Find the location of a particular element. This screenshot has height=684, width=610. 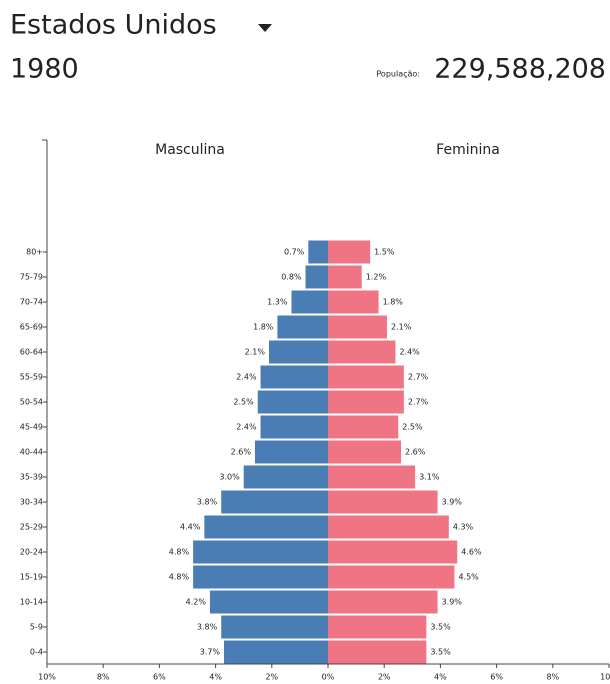

value-label: 1.3% is located at coordinates (277, 302).